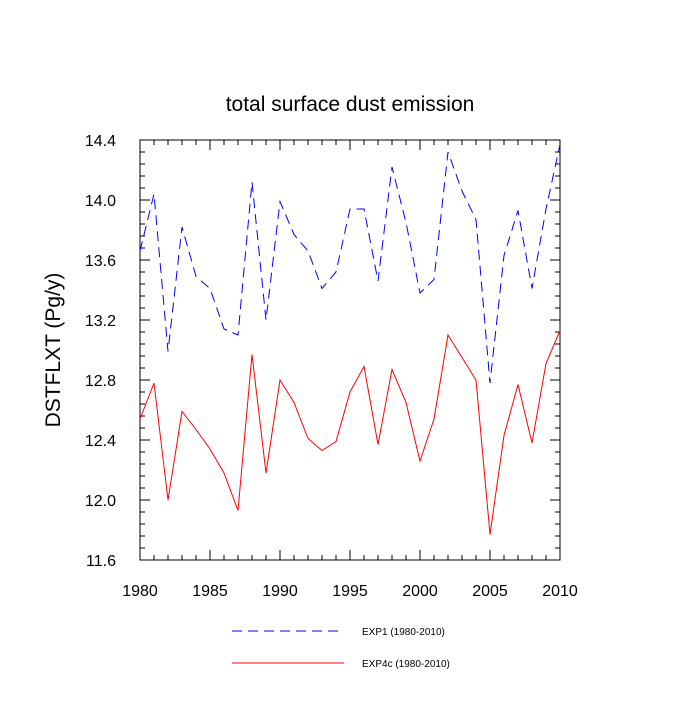 This screenshot has width=700, height=705. I want to click on legend-label-1: EXP1 (1980-2010), so click(403, 632).